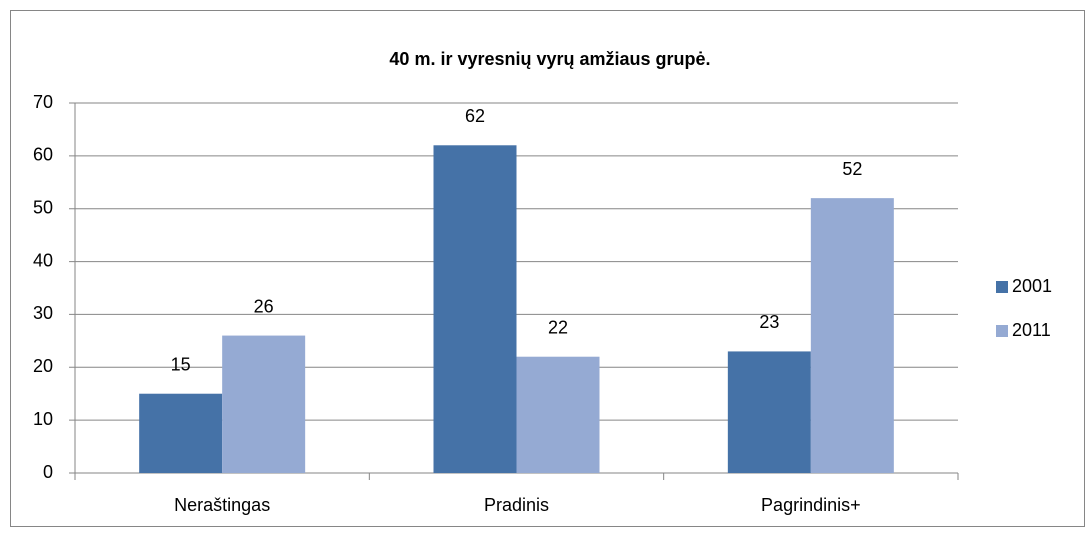  What do you see at coordinates (43, 102) in the screenshot?
I see `y-tick-label: 70` at bounding box center [43, 102].